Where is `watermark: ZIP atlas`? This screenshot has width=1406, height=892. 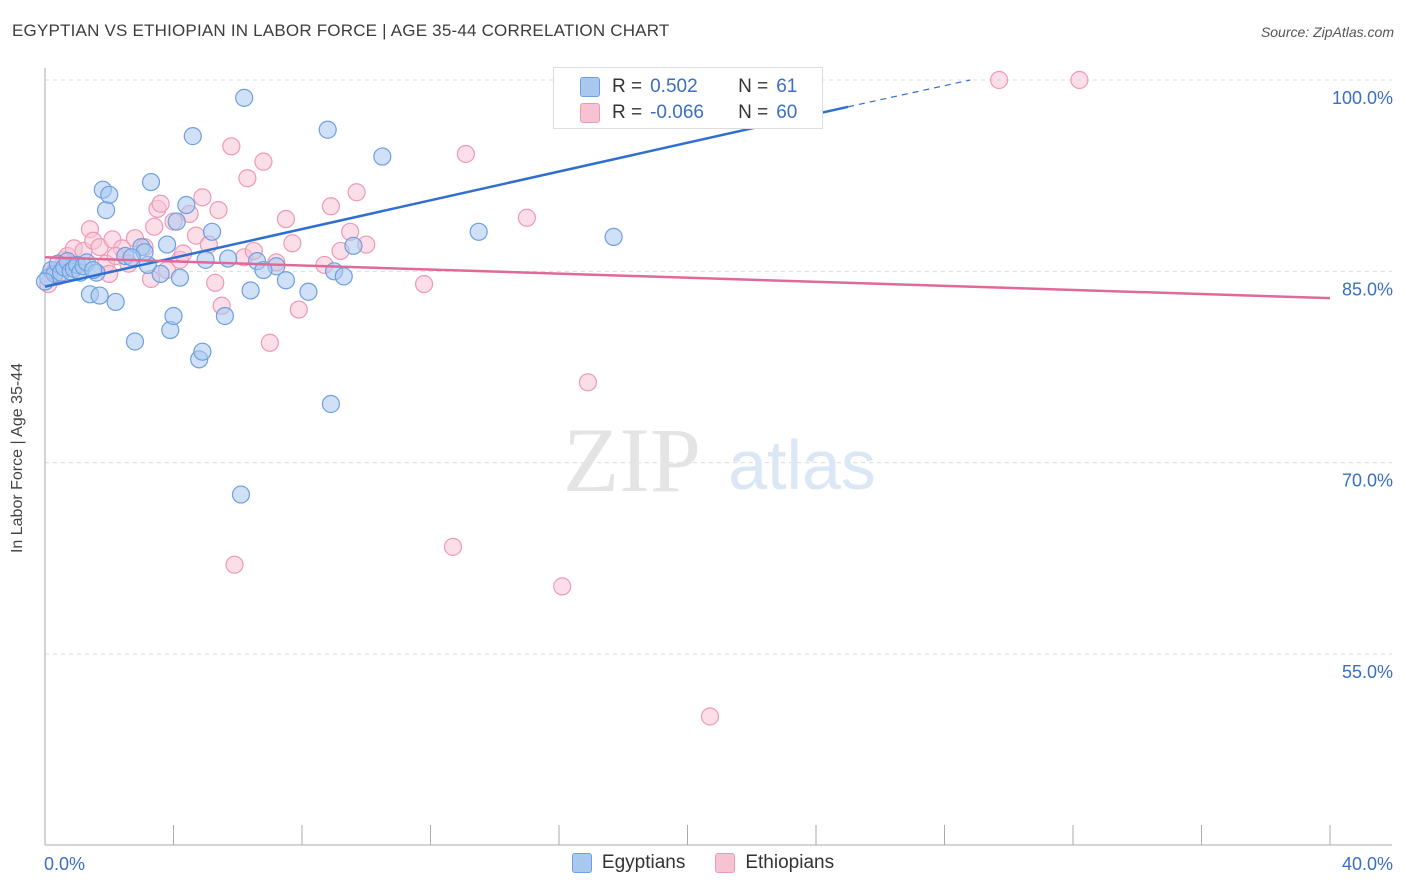
watermark: ZIP atlas is located at coordinates (719, 460).